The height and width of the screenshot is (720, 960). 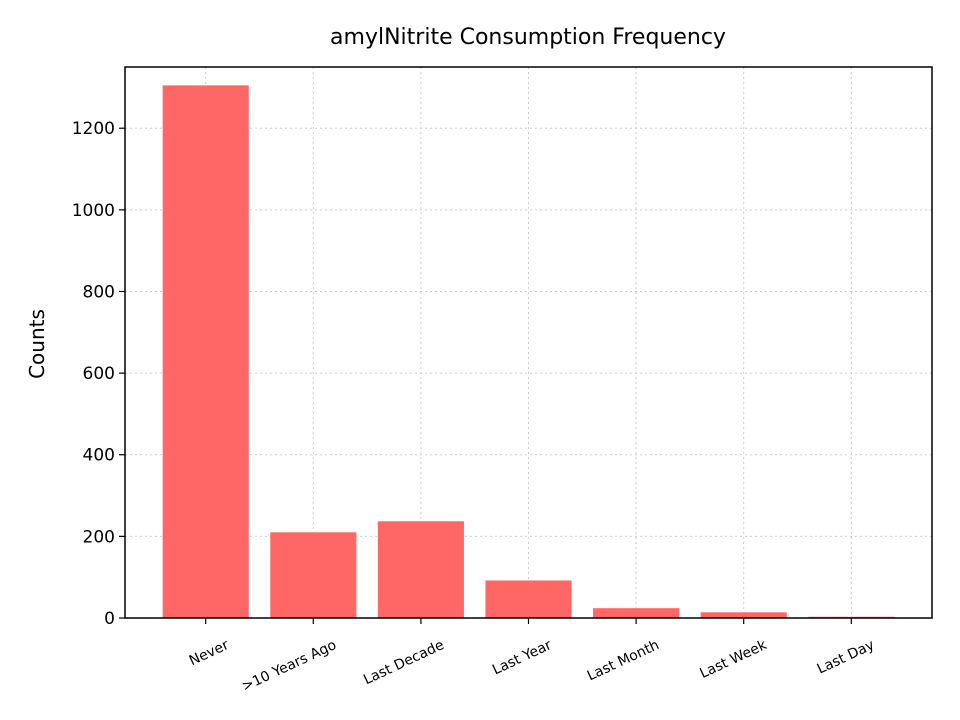 I want to click on y-tick-label: 400, so click(x=99, y=456).